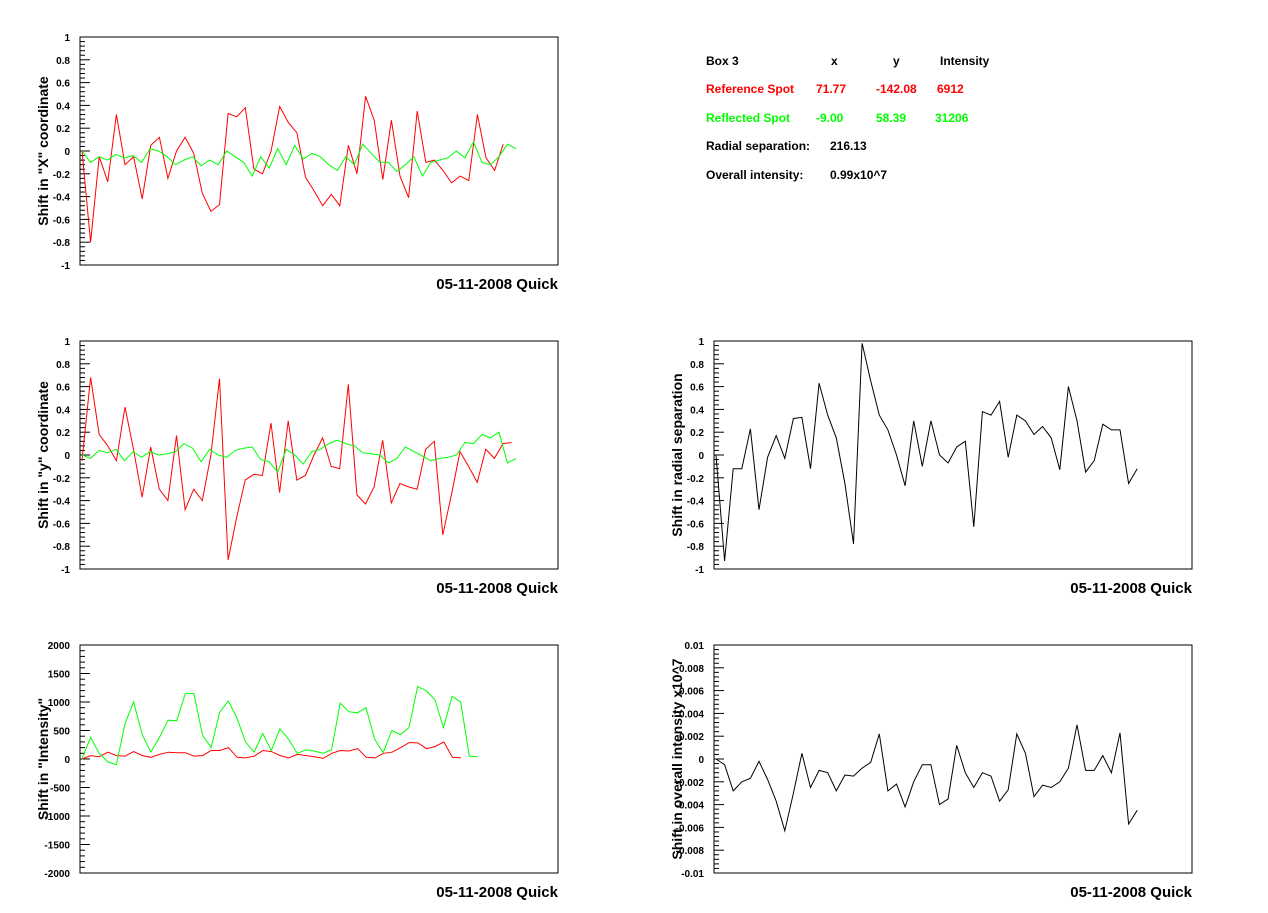 This screenshot has width=1268, height=913. Describe the element at coordinates (691, 669) in the screenshot. I see `y-tick-label: 0.008` at that location.